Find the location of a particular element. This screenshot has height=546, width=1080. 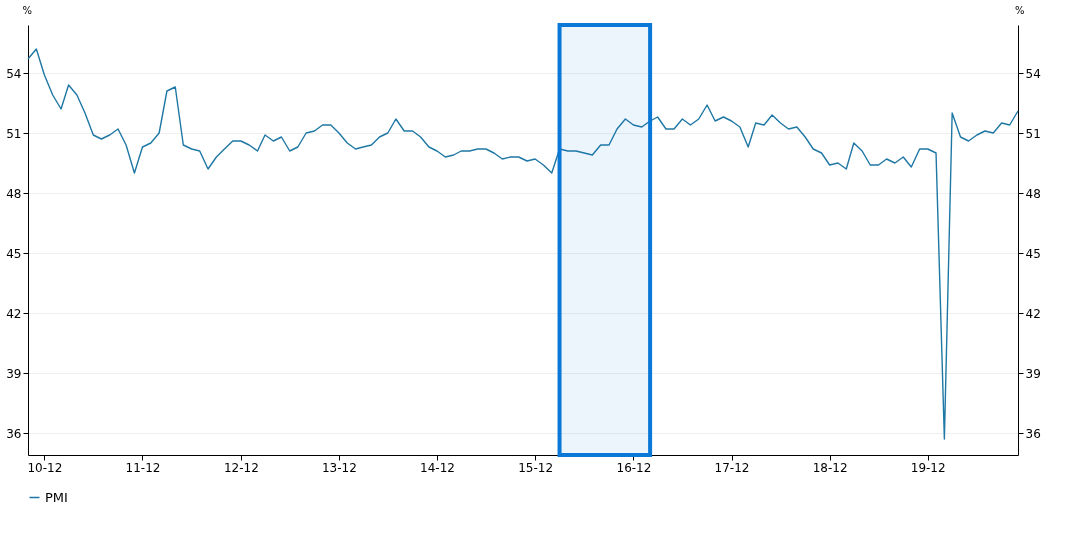

y2-tick-label: 36 is located at coordinates (1033, 433).